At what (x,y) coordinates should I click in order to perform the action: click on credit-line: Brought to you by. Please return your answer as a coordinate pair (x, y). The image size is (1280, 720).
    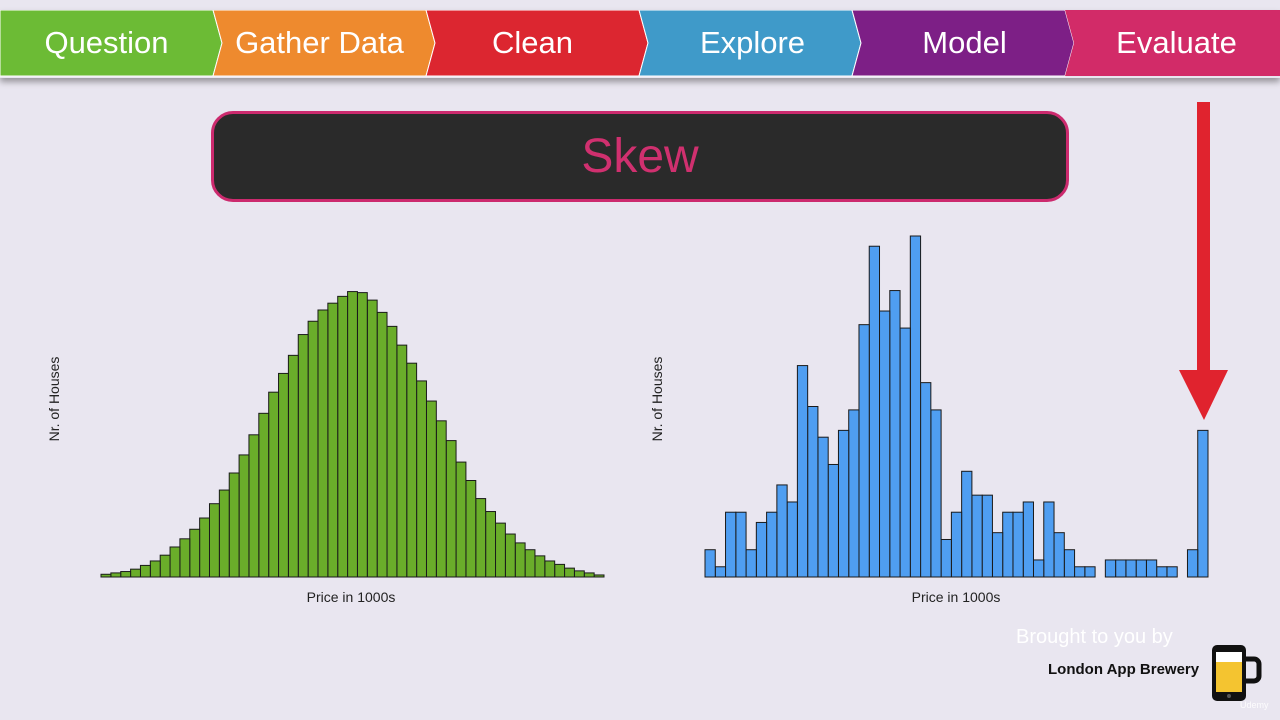
    Looking at the image, I should click on (1094, 637).